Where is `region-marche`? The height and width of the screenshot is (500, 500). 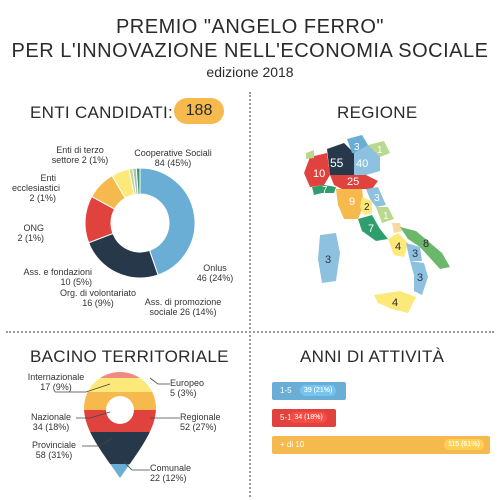
region-marche is located at coordinates (376, 197).